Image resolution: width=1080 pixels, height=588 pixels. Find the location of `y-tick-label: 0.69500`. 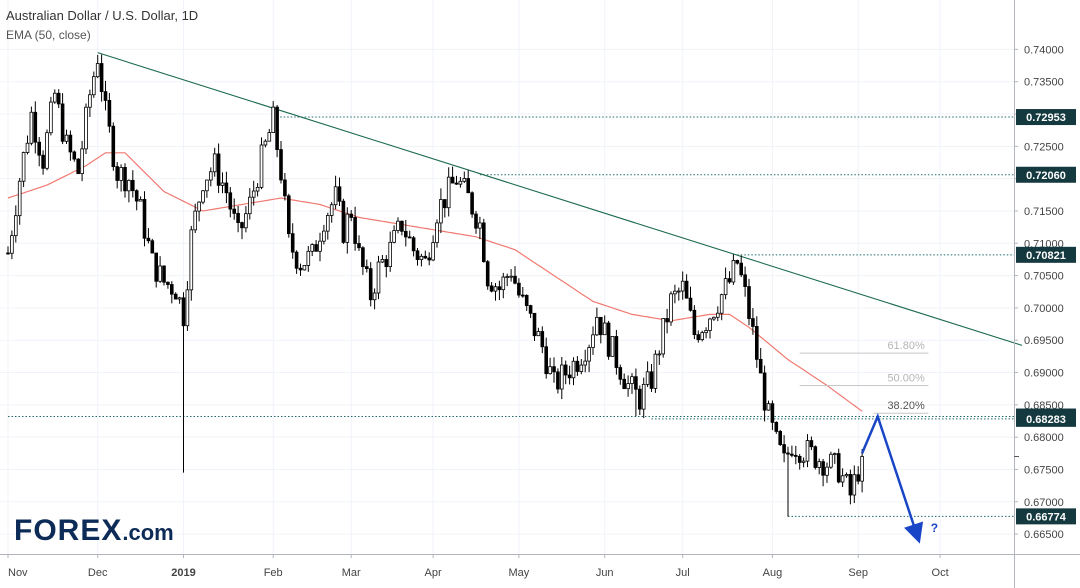

y-tick-label: 0.69500 is located at coordinates (1044, 341).